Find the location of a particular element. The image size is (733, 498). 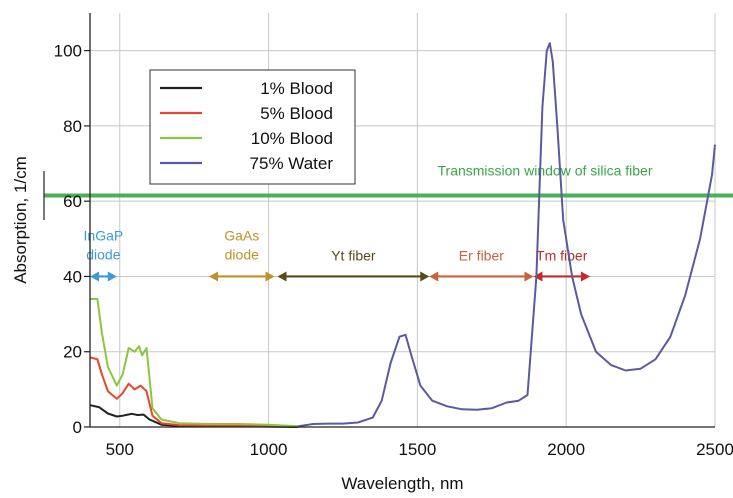

range-label: Tm fiber is located at coordinates (562, 255).